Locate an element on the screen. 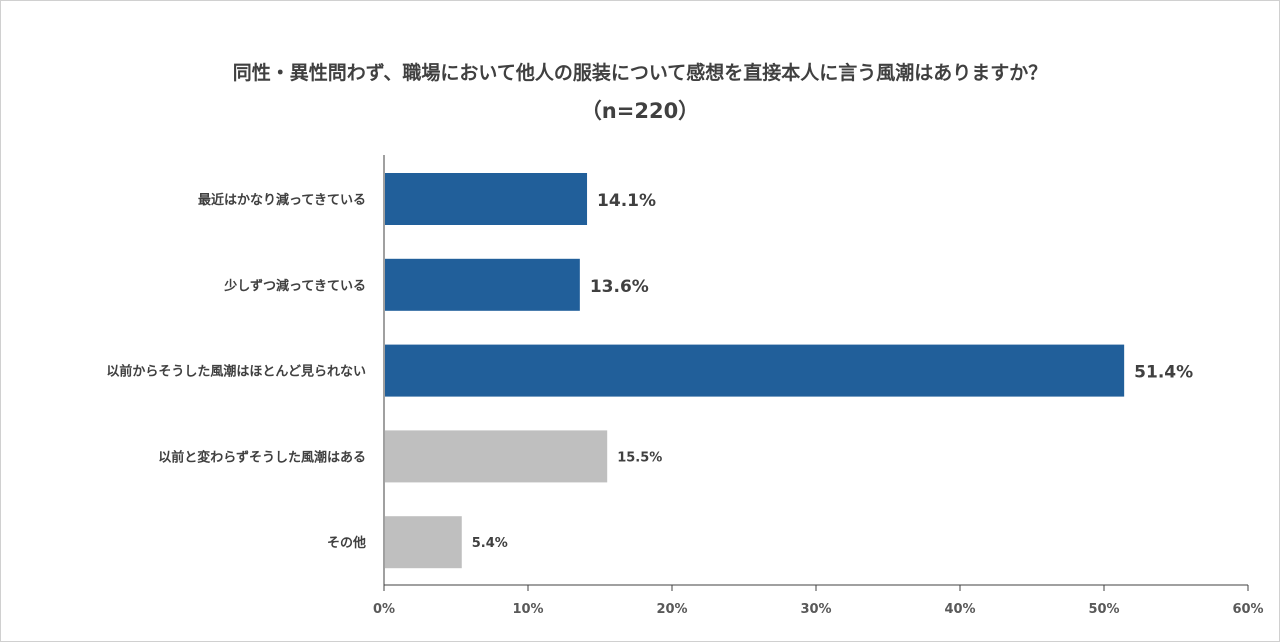 The image size is (1280, 642). category-label: 少しずつ減ってきている is located at coordinates (294, 286).